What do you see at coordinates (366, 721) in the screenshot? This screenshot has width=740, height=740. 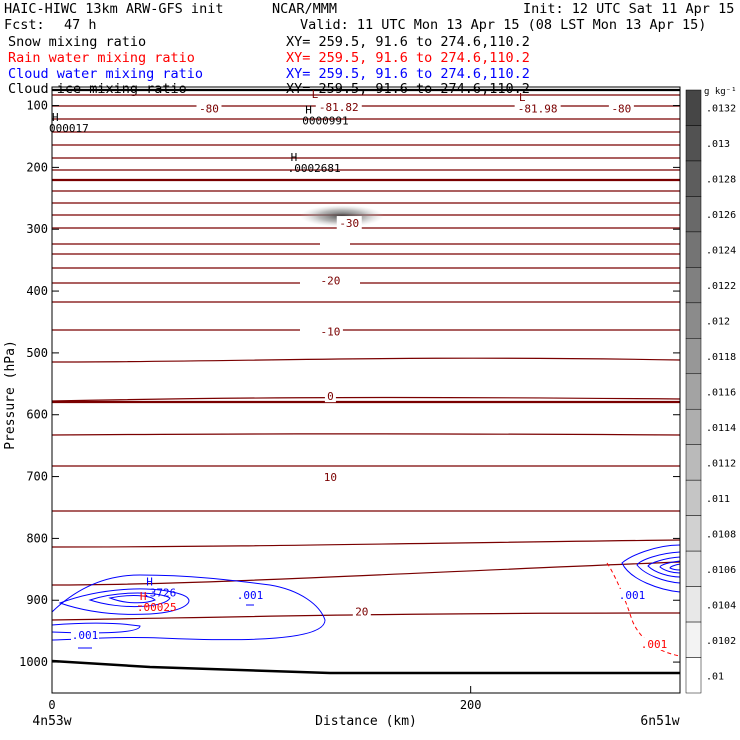 I see `x-axis-label: Distance (km)` at bounding box center [366, 721].